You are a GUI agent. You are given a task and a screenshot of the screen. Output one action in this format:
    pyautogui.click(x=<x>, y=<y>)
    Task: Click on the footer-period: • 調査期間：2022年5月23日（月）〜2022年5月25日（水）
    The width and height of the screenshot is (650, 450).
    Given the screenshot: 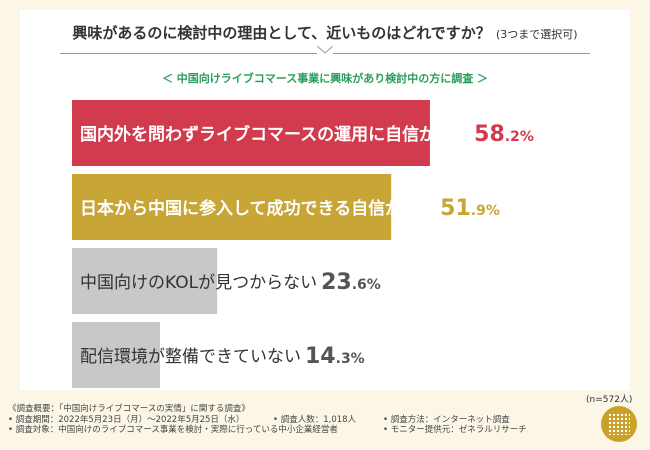 What is the action you would take?
    pyautogui.click(x=126, y=419)
    